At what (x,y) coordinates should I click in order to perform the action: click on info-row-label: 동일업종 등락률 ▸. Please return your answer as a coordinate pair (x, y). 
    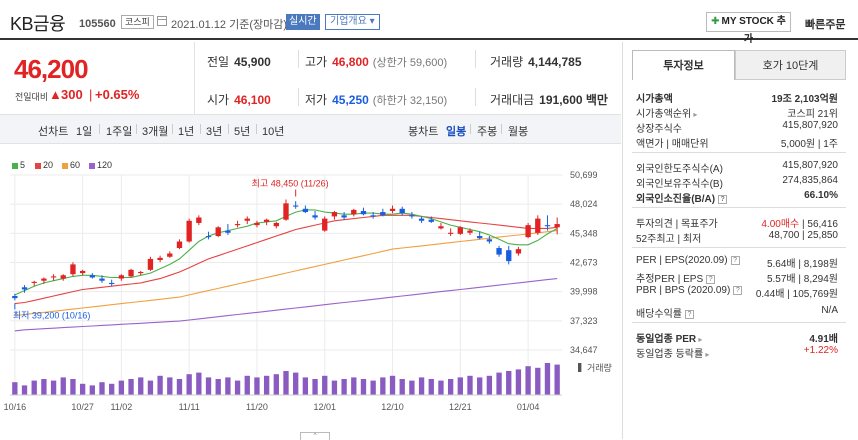
    Looking at the image, I should click on (673, 354).